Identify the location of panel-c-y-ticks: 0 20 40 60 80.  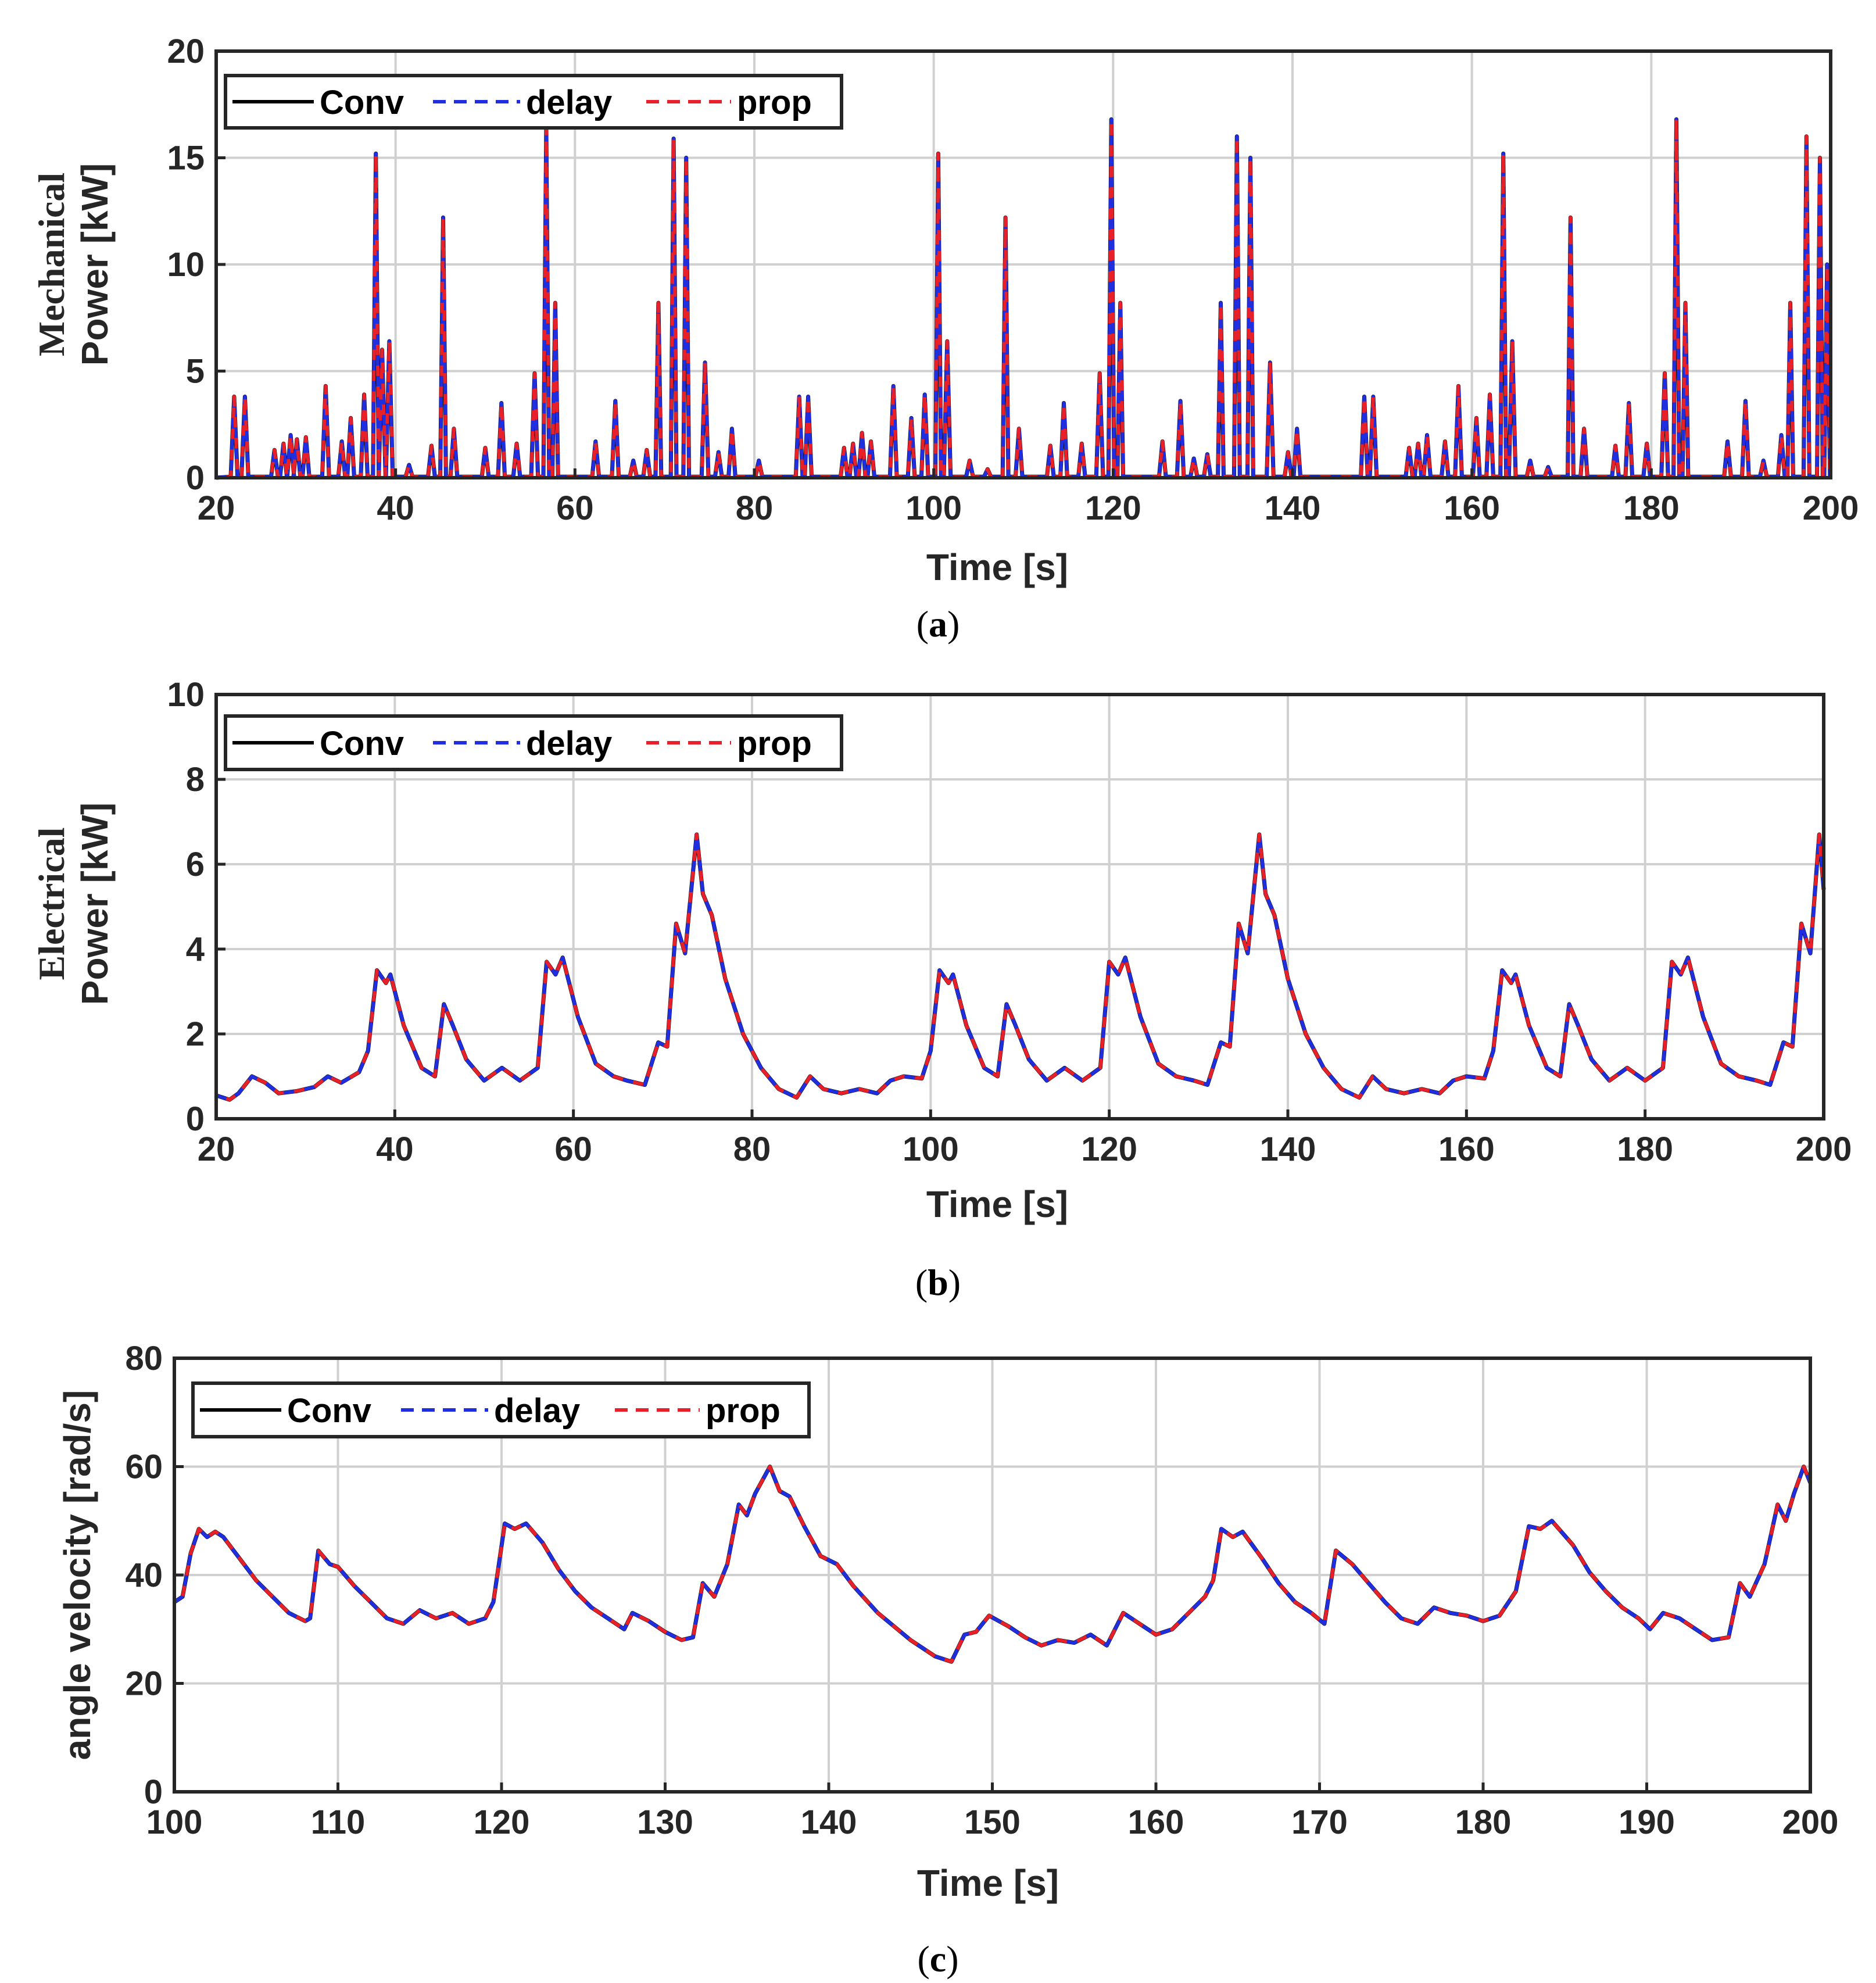
(154, 1575).